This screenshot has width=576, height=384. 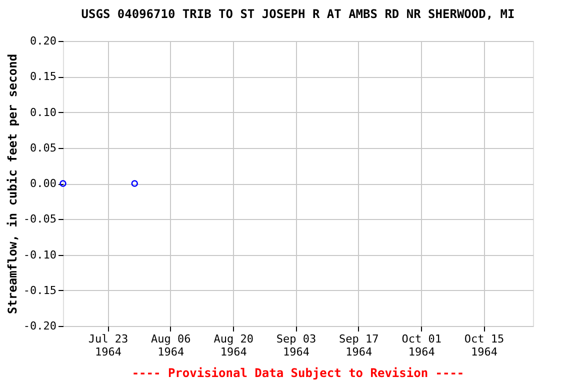 What do you see at coordinates (359, 345) in the screenshot?
I see `x-tick-label: Sep 17 1964` at bounding box center [359, 345].